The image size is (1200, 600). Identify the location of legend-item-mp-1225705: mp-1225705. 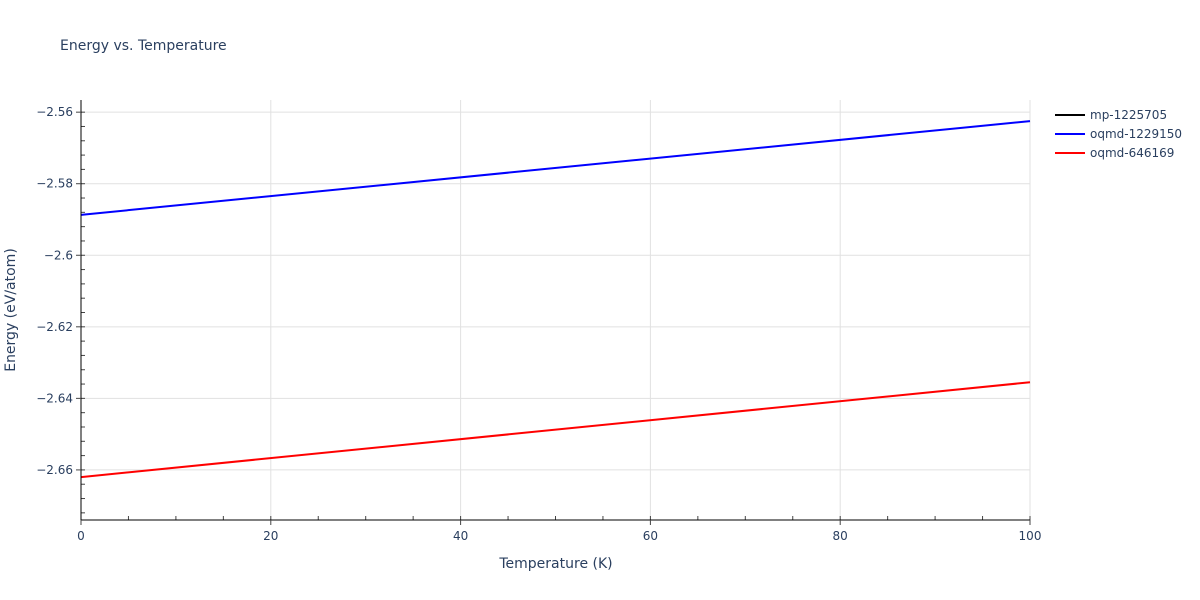
(1111, 115).